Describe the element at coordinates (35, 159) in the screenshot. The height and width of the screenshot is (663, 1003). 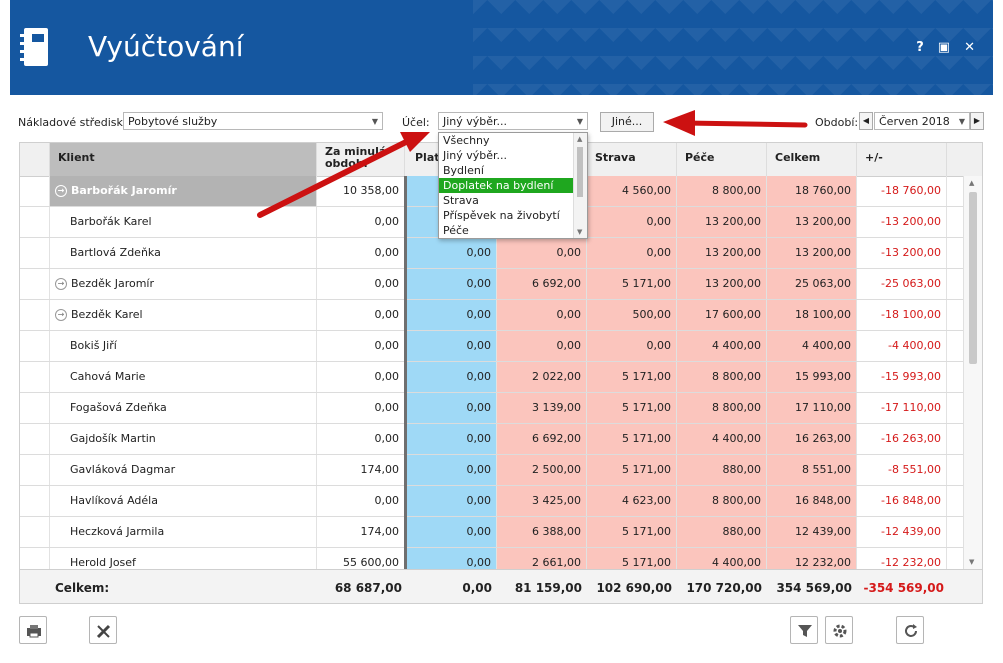
I see `header-indicator` at that location.